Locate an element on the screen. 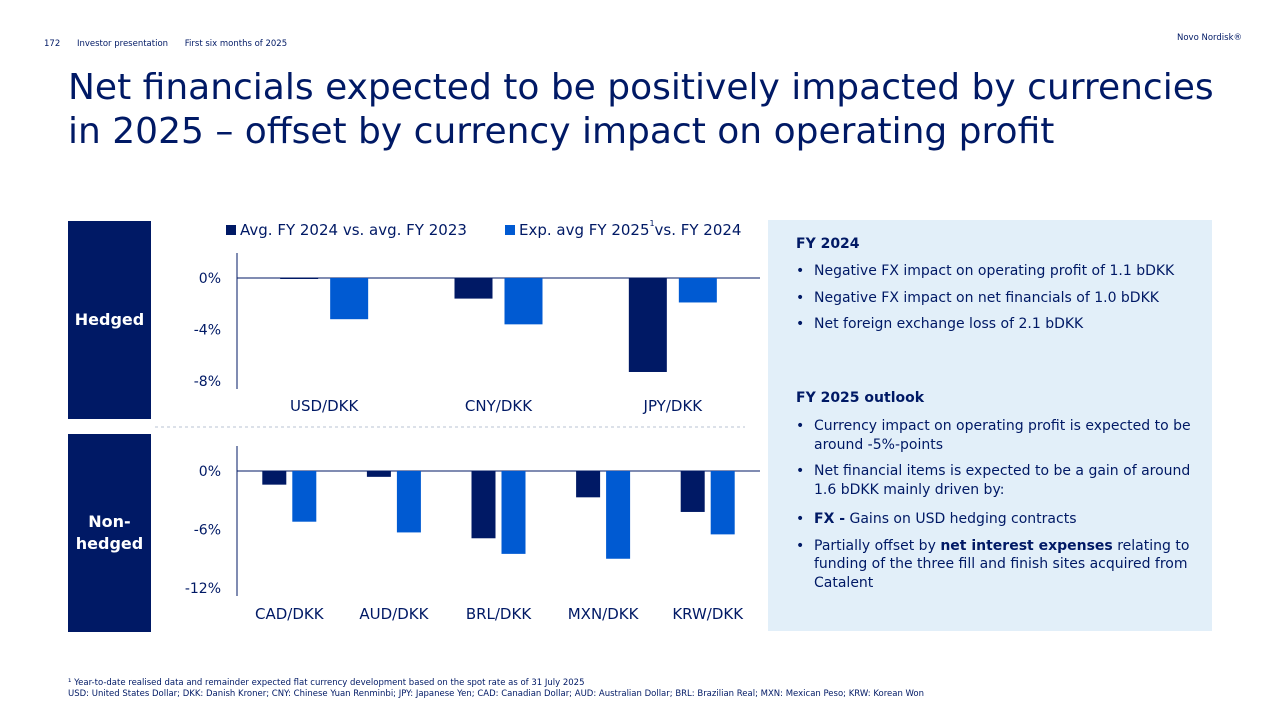 The height and width of the screenshot is (720, 1280). fy2025-title: FY 2025 outlook is located at coordinates (860, 398).